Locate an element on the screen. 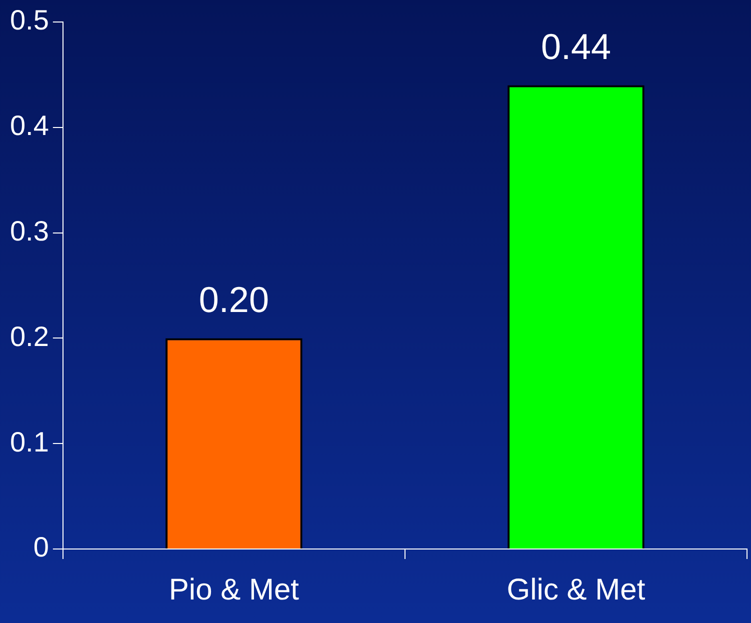  y-tick-label: 0.4 is located at coordinates (29, 126).